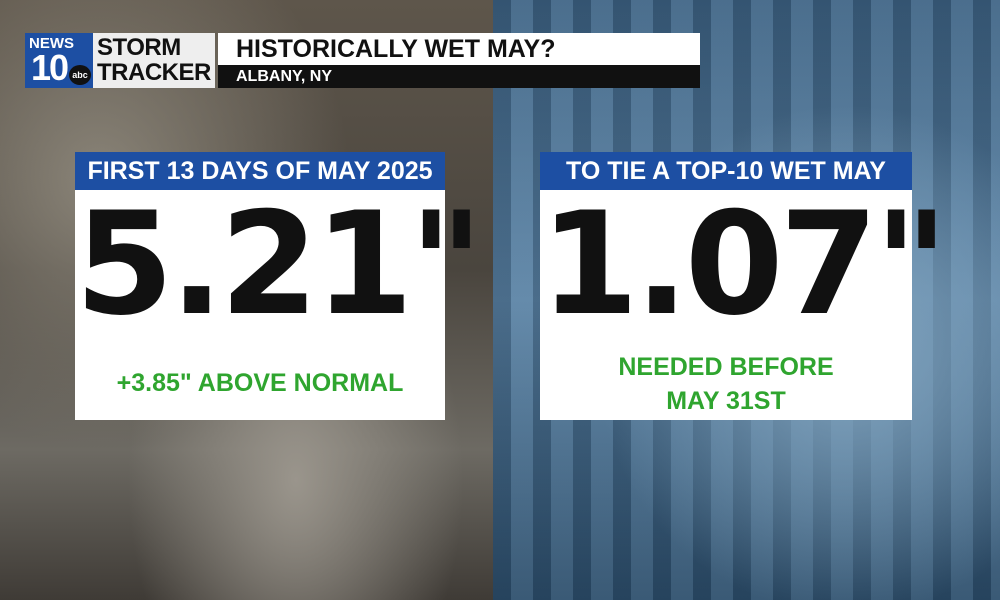 This screenshot has height=600, width=1000. I want to click on card-note: NEEDED BEFORE MAY 31ST, so click(726, 384).